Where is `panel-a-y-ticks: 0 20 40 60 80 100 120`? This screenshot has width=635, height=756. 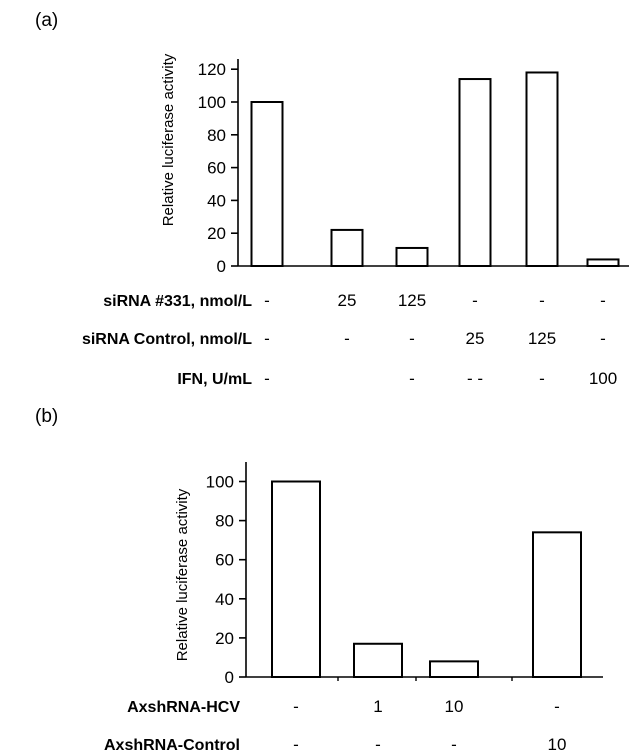
panel-a-y-ticks: 0 20 40 60 80 100 120 is located at coordinates (218, 168).